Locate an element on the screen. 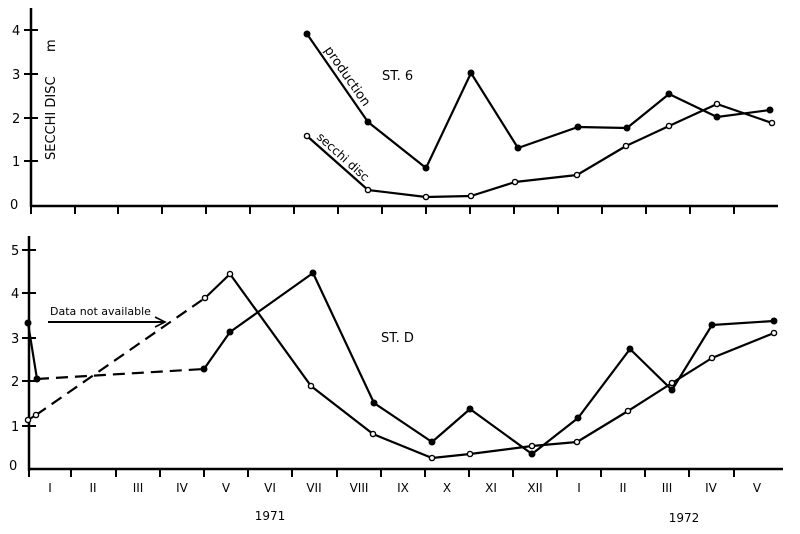 The image size is (800, 534). top-y-tick-labels: 4 3 2 1 0 is located at coordinates (15, 118).